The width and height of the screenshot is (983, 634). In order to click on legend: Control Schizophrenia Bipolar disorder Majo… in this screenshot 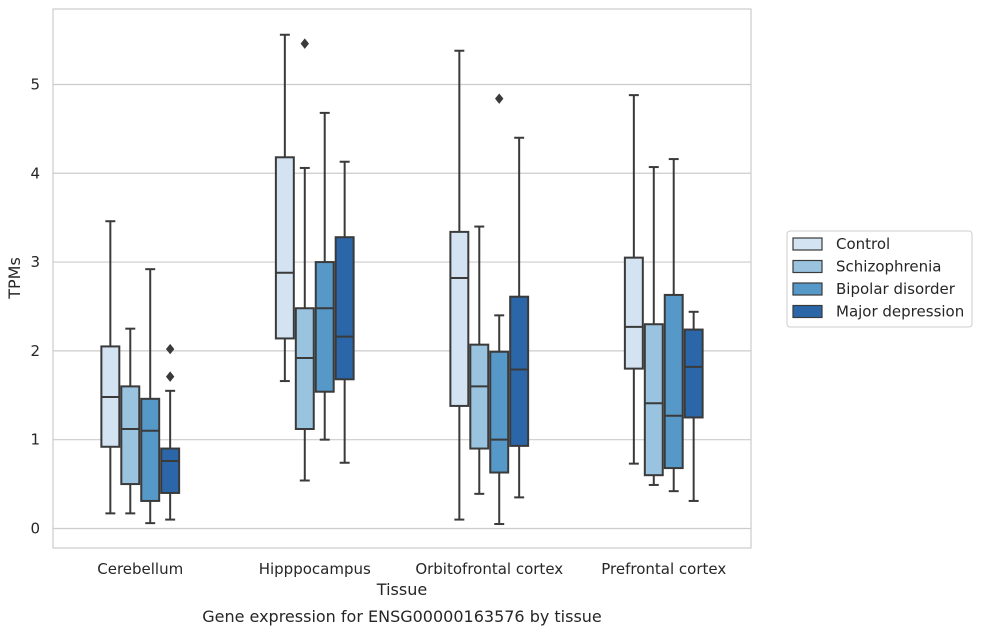, I will do `click(879, 279)`.